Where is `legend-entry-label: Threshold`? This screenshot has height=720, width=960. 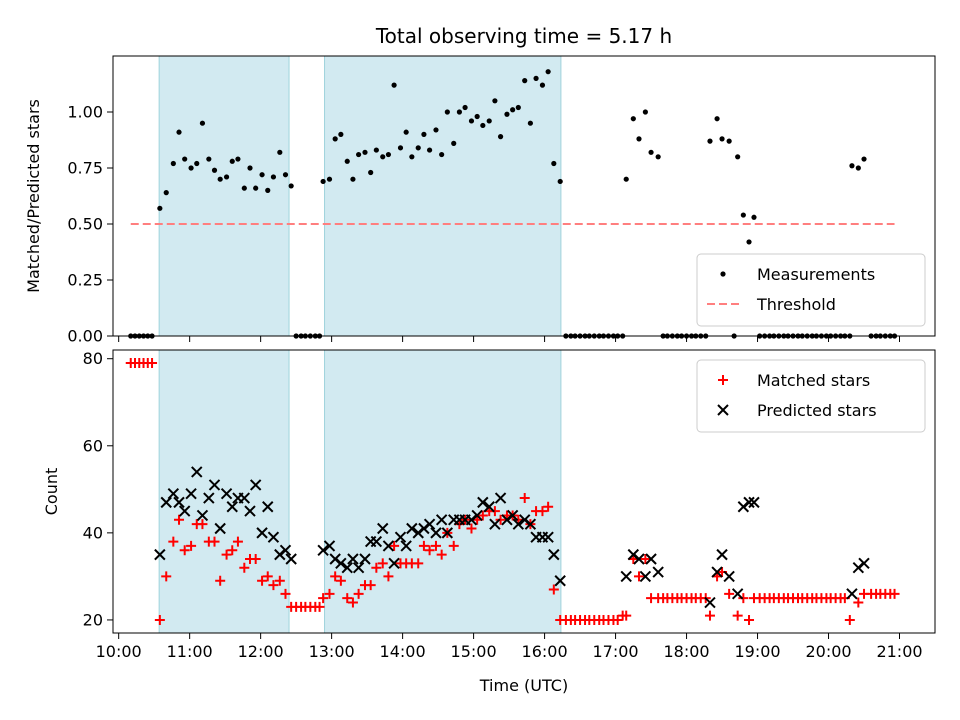
legend-entry-label: Threshold is located at coordinates (796, 304).